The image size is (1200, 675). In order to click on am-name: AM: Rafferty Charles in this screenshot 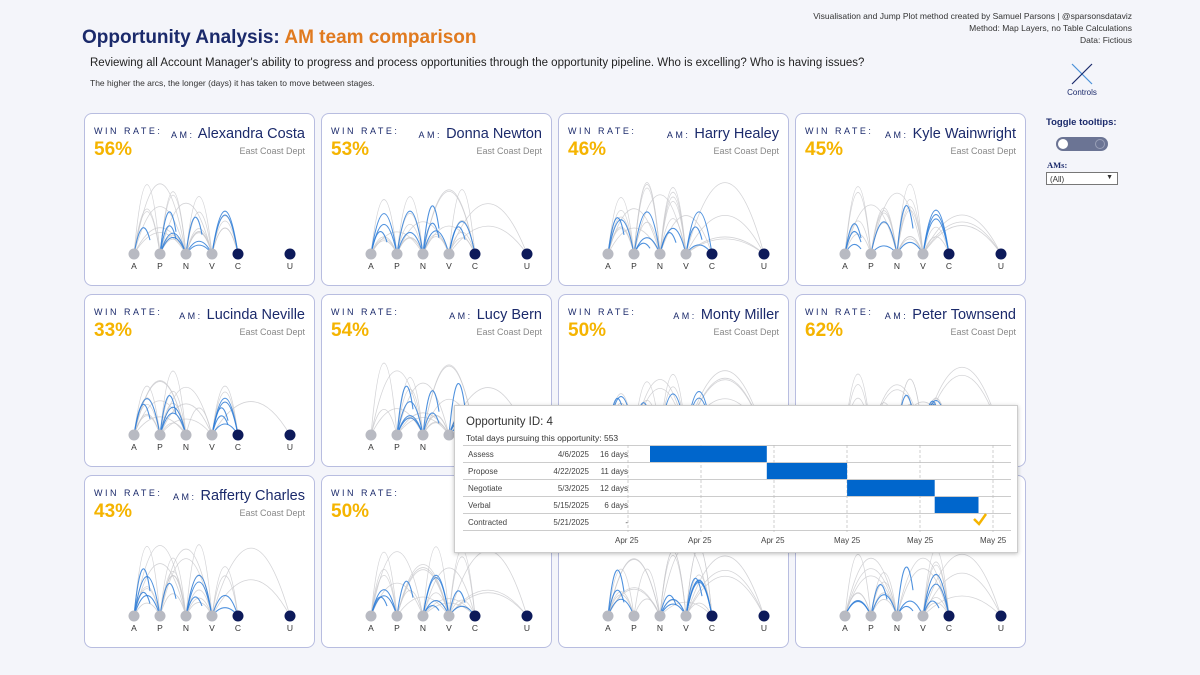, I will do `click(239, 496)`.